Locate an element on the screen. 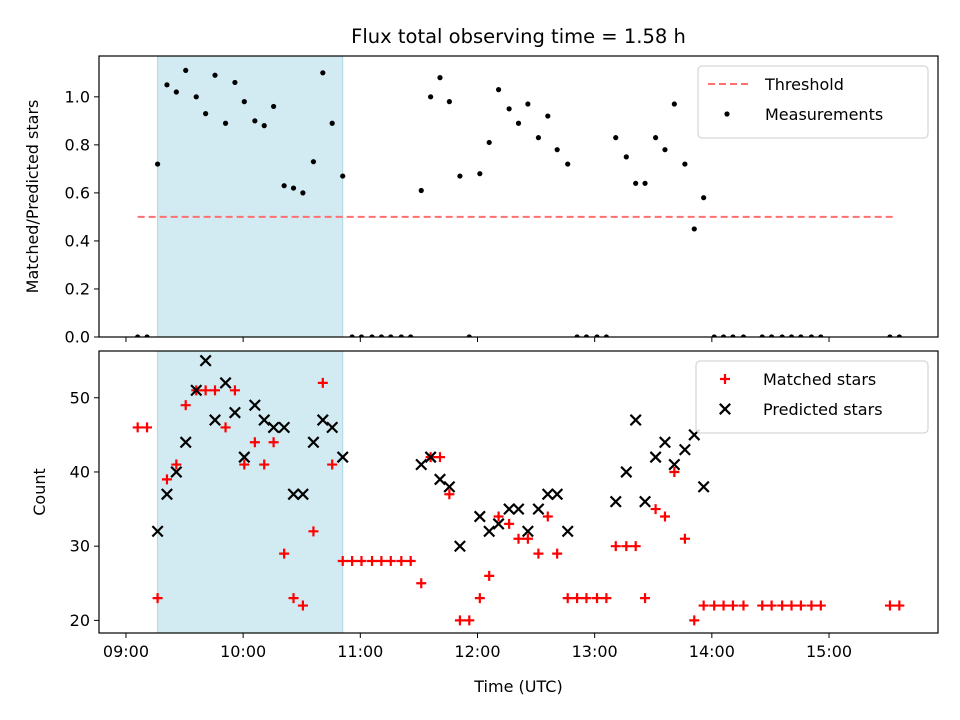 This screenshot has width=960, height=720. count-y-tick-label: 30 is located at coordinates (80, 546).